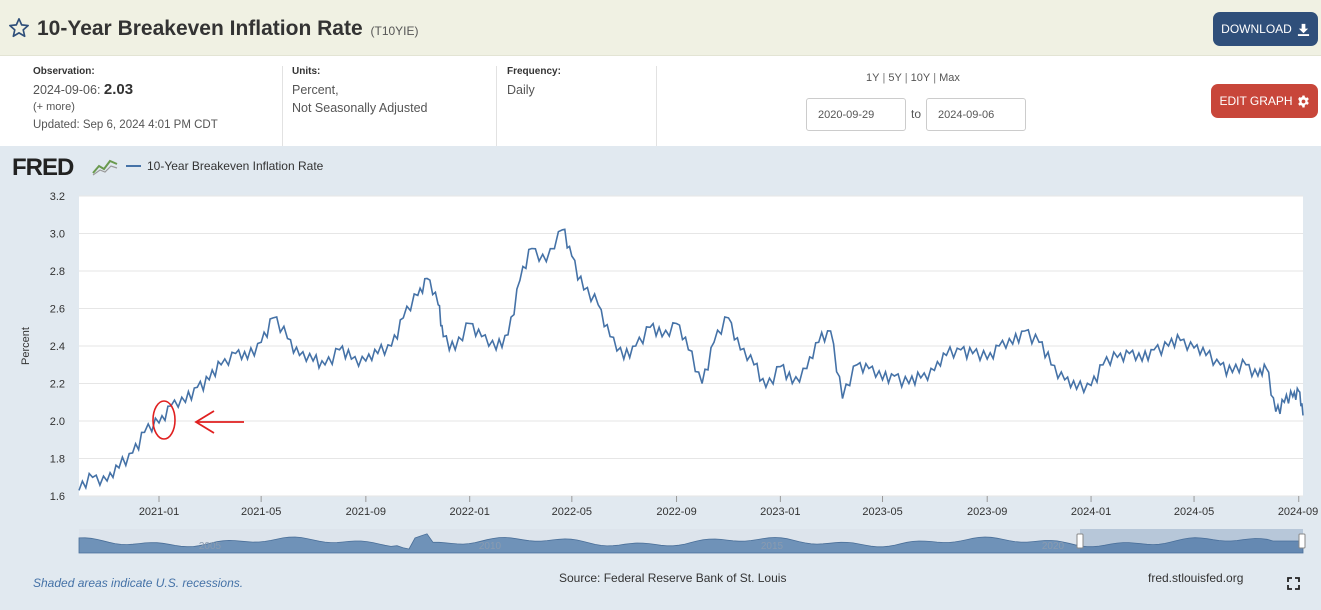 This screenshot has width=1321, height=610. What do you see at coordinates (64, 71) in the screenshot?
I see `observation-label: Observation:` at bounding box center [64, 71].